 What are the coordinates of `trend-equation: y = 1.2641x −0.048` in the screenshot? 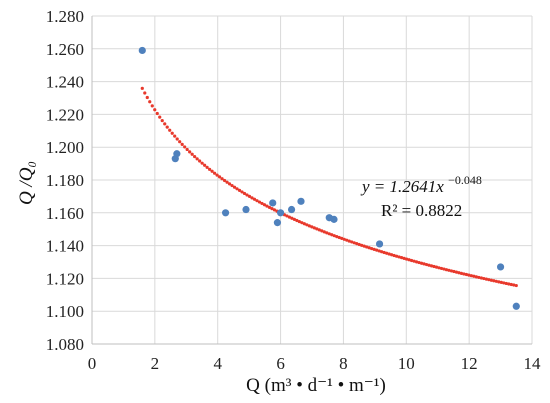 It's located at (421, 184).